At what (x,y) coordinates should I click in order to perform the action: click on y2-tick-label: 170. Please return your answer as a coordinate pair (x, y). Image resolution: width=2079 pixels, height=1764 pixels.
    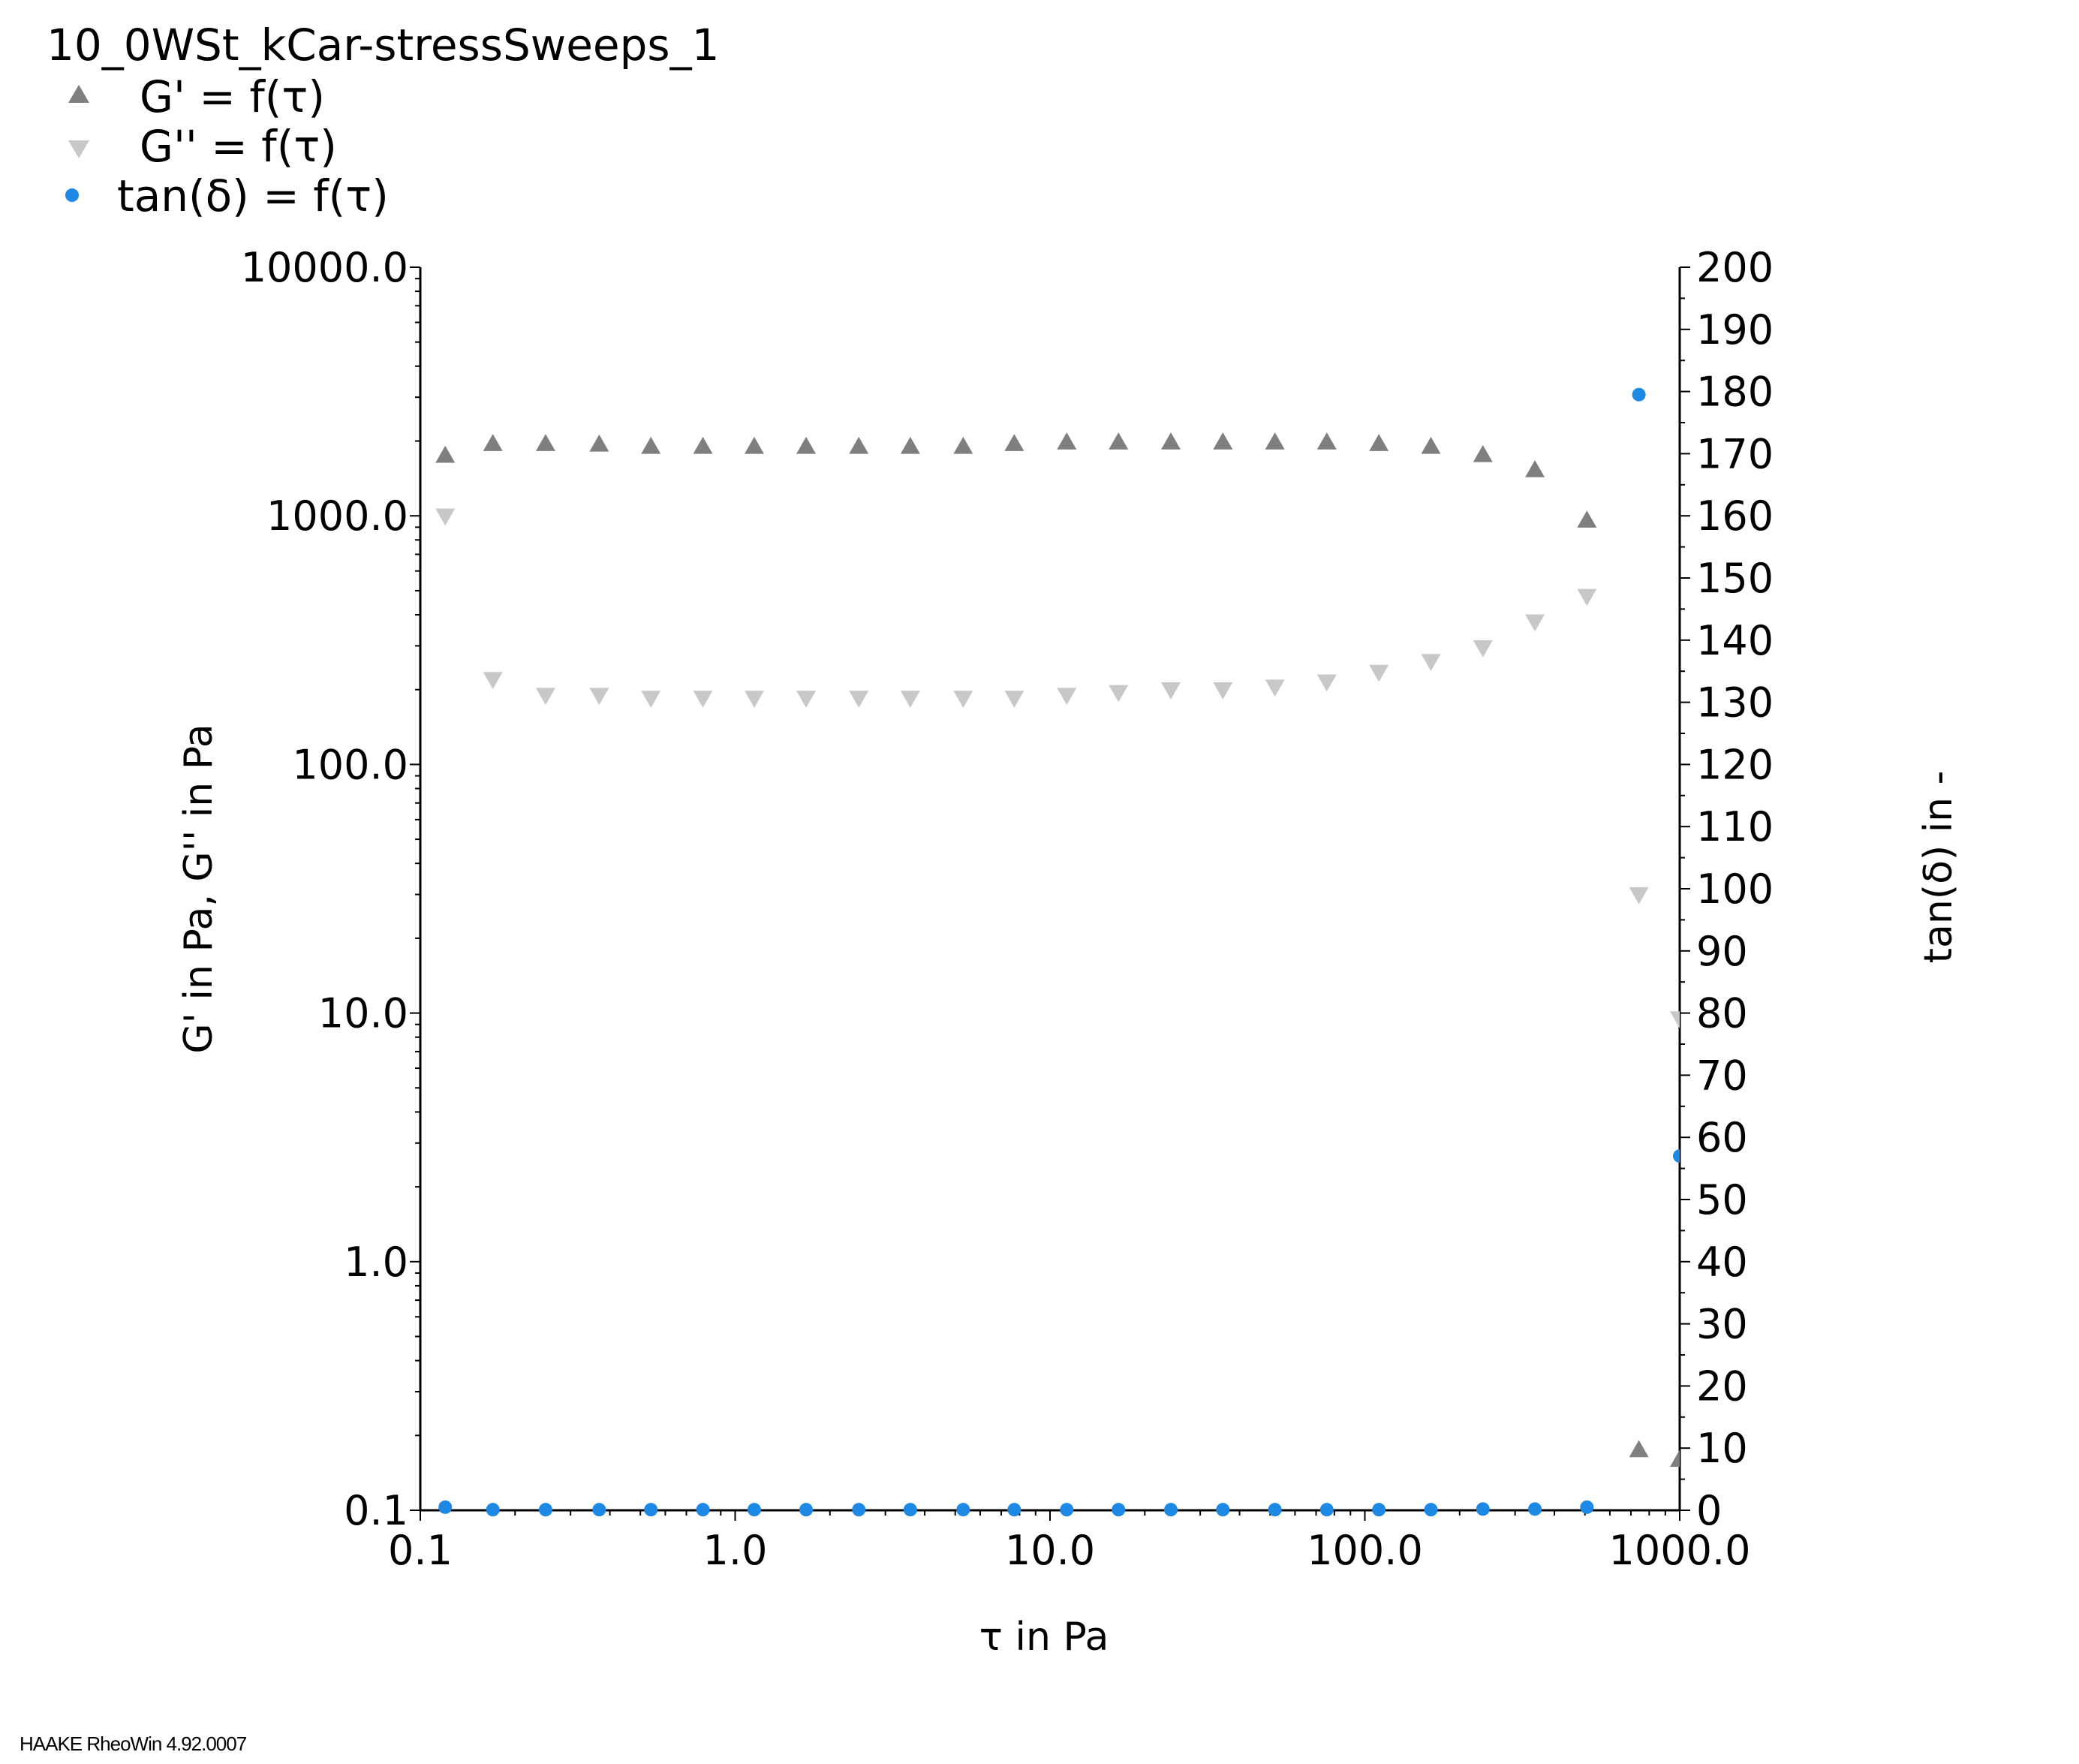
    Looking at the image, I should click on (1735, 453).